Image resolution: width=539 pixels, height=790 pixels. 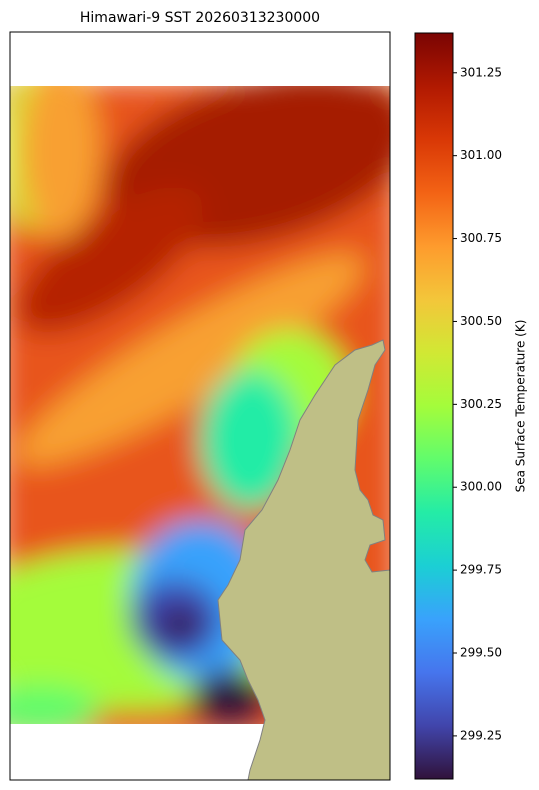 I want to click on colorbar-tick-label: 300.25, so click(x=481, y=404).